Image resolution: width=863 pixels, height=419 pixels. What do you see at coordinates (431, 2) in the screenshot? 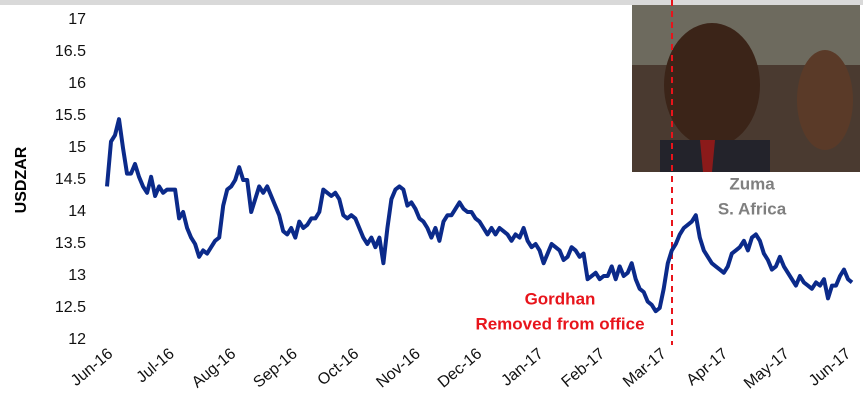
I see `top-band` at bounding box center [431, 2].